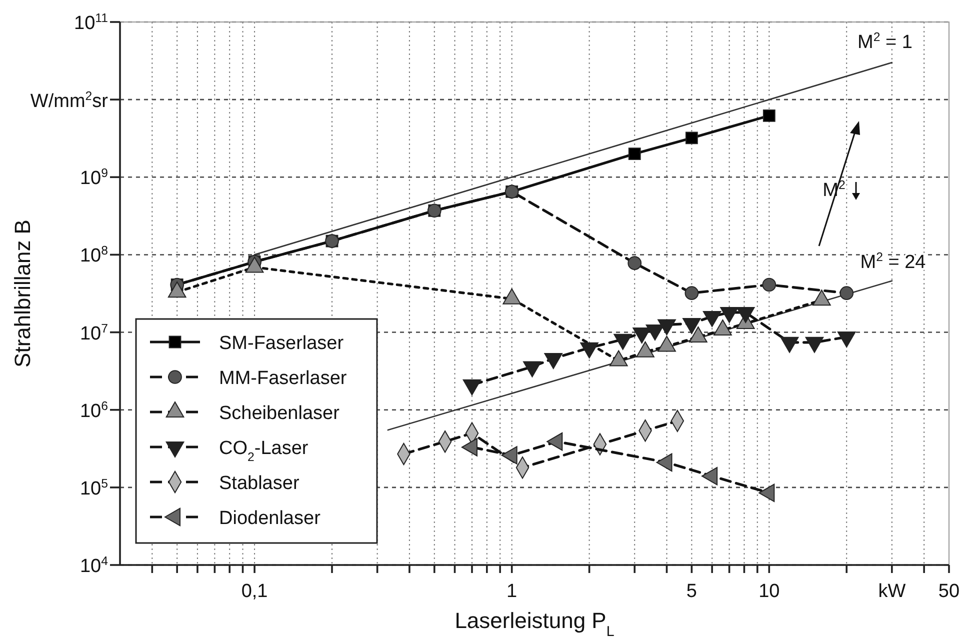 The image size is (964, 639). What do you see at coordinates (94, 255) in the screenshot?
I see `y-tick-label: 10$^{8}$` at bounding box center [94, 255].